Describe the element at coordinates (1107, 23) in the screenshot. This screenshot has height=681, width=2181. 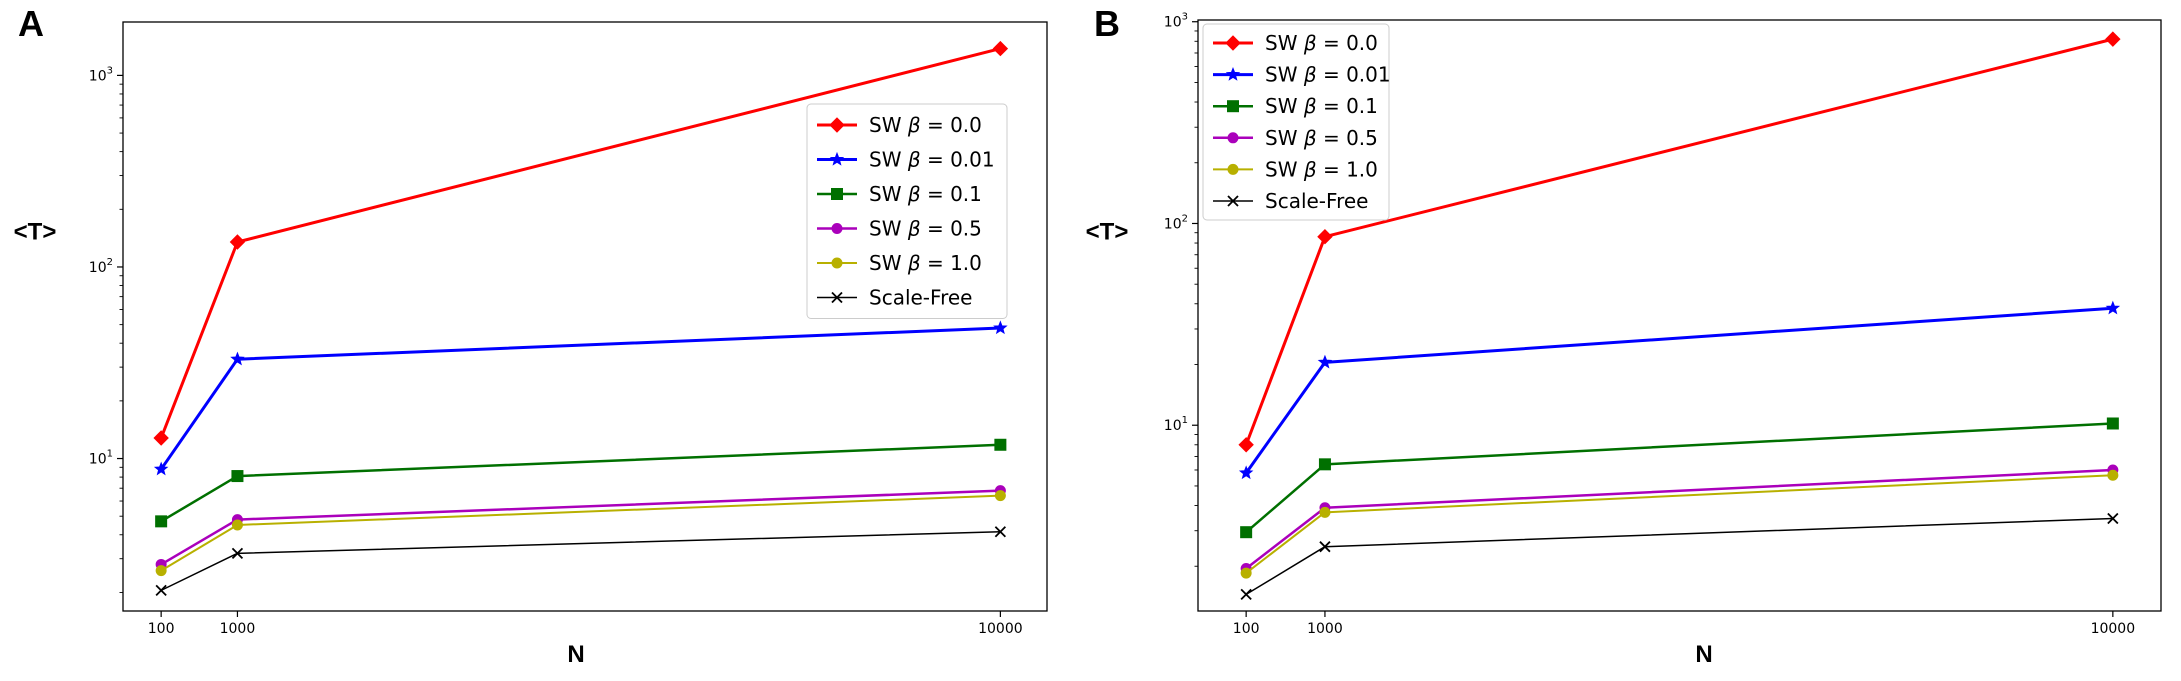
I see `panel-letter: B` at that location.